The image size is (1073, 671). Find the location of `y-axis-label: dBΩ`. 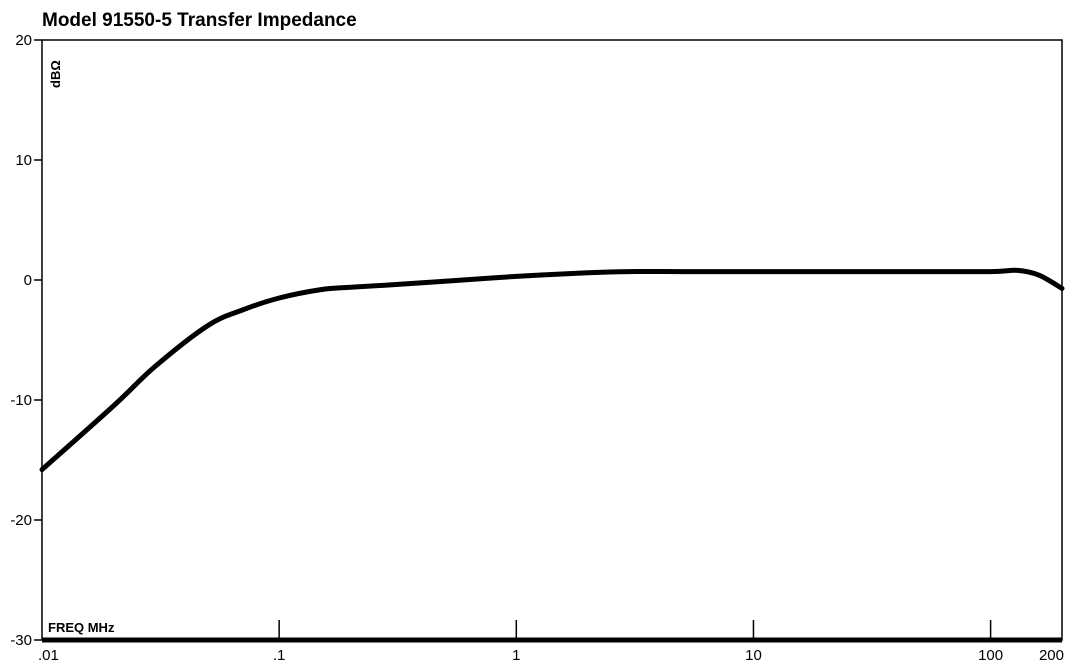

y-axis-label: dBΩ is located at coordinates (55, 74).